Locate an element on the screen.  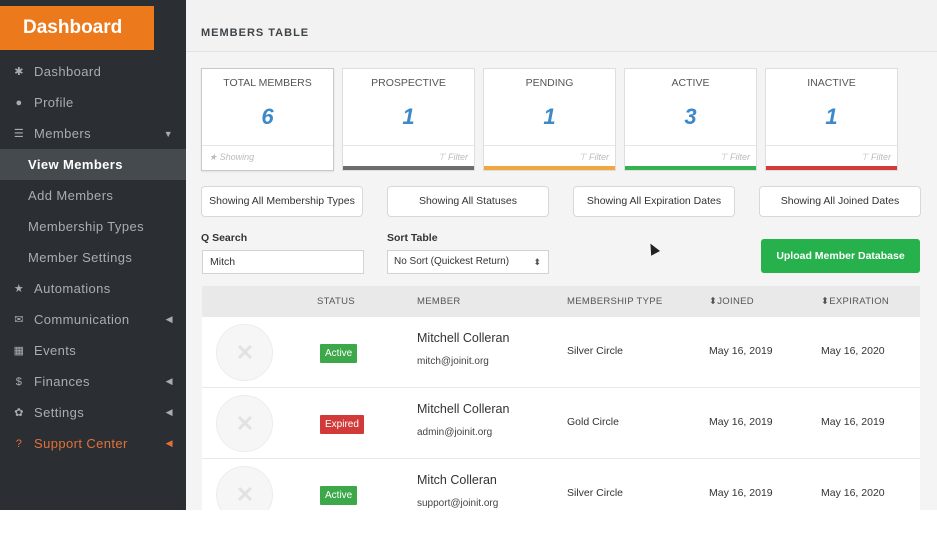
brand-title: Dashboard is located at coordinates (77, 28).